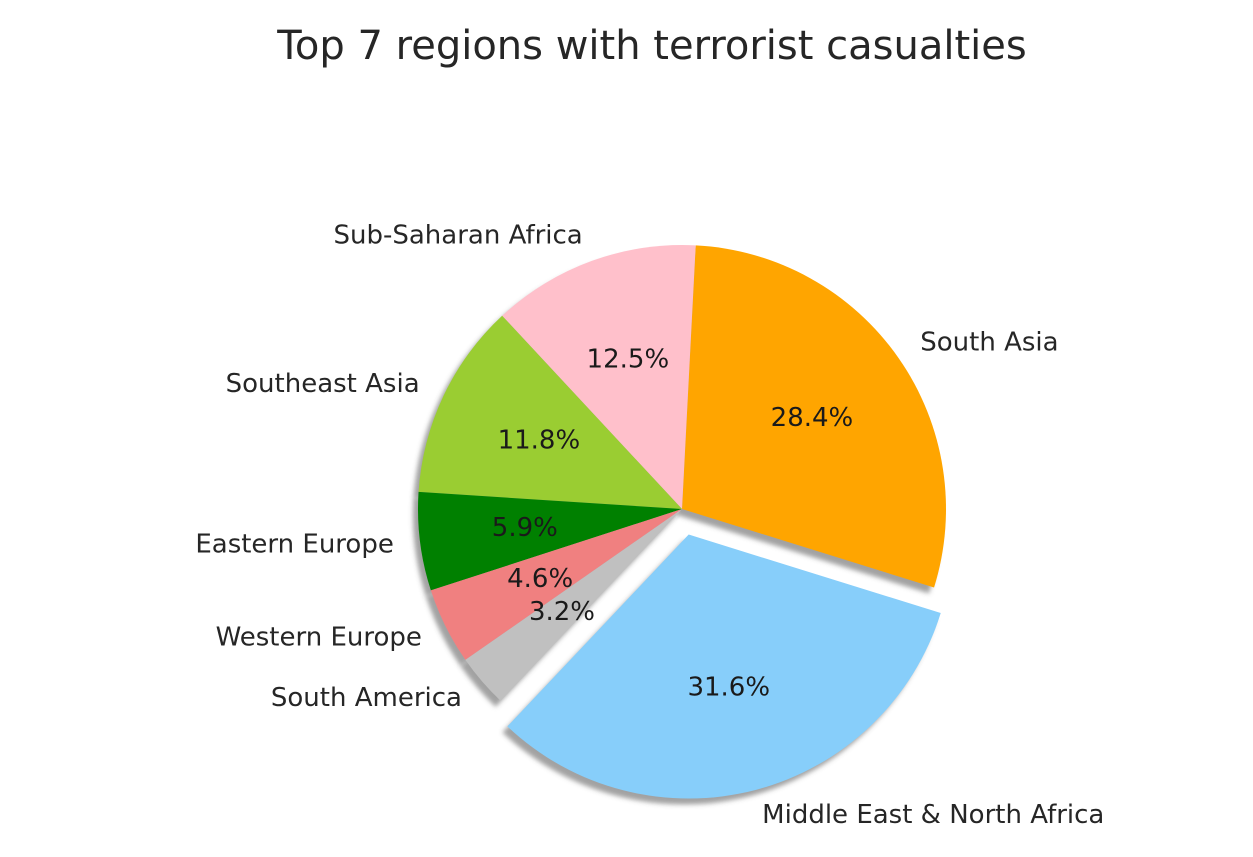 Image resolution: width=1253 pixels, height=857 pixels. I want to click on pie-slice-southeast-asia, so click(550, 412).